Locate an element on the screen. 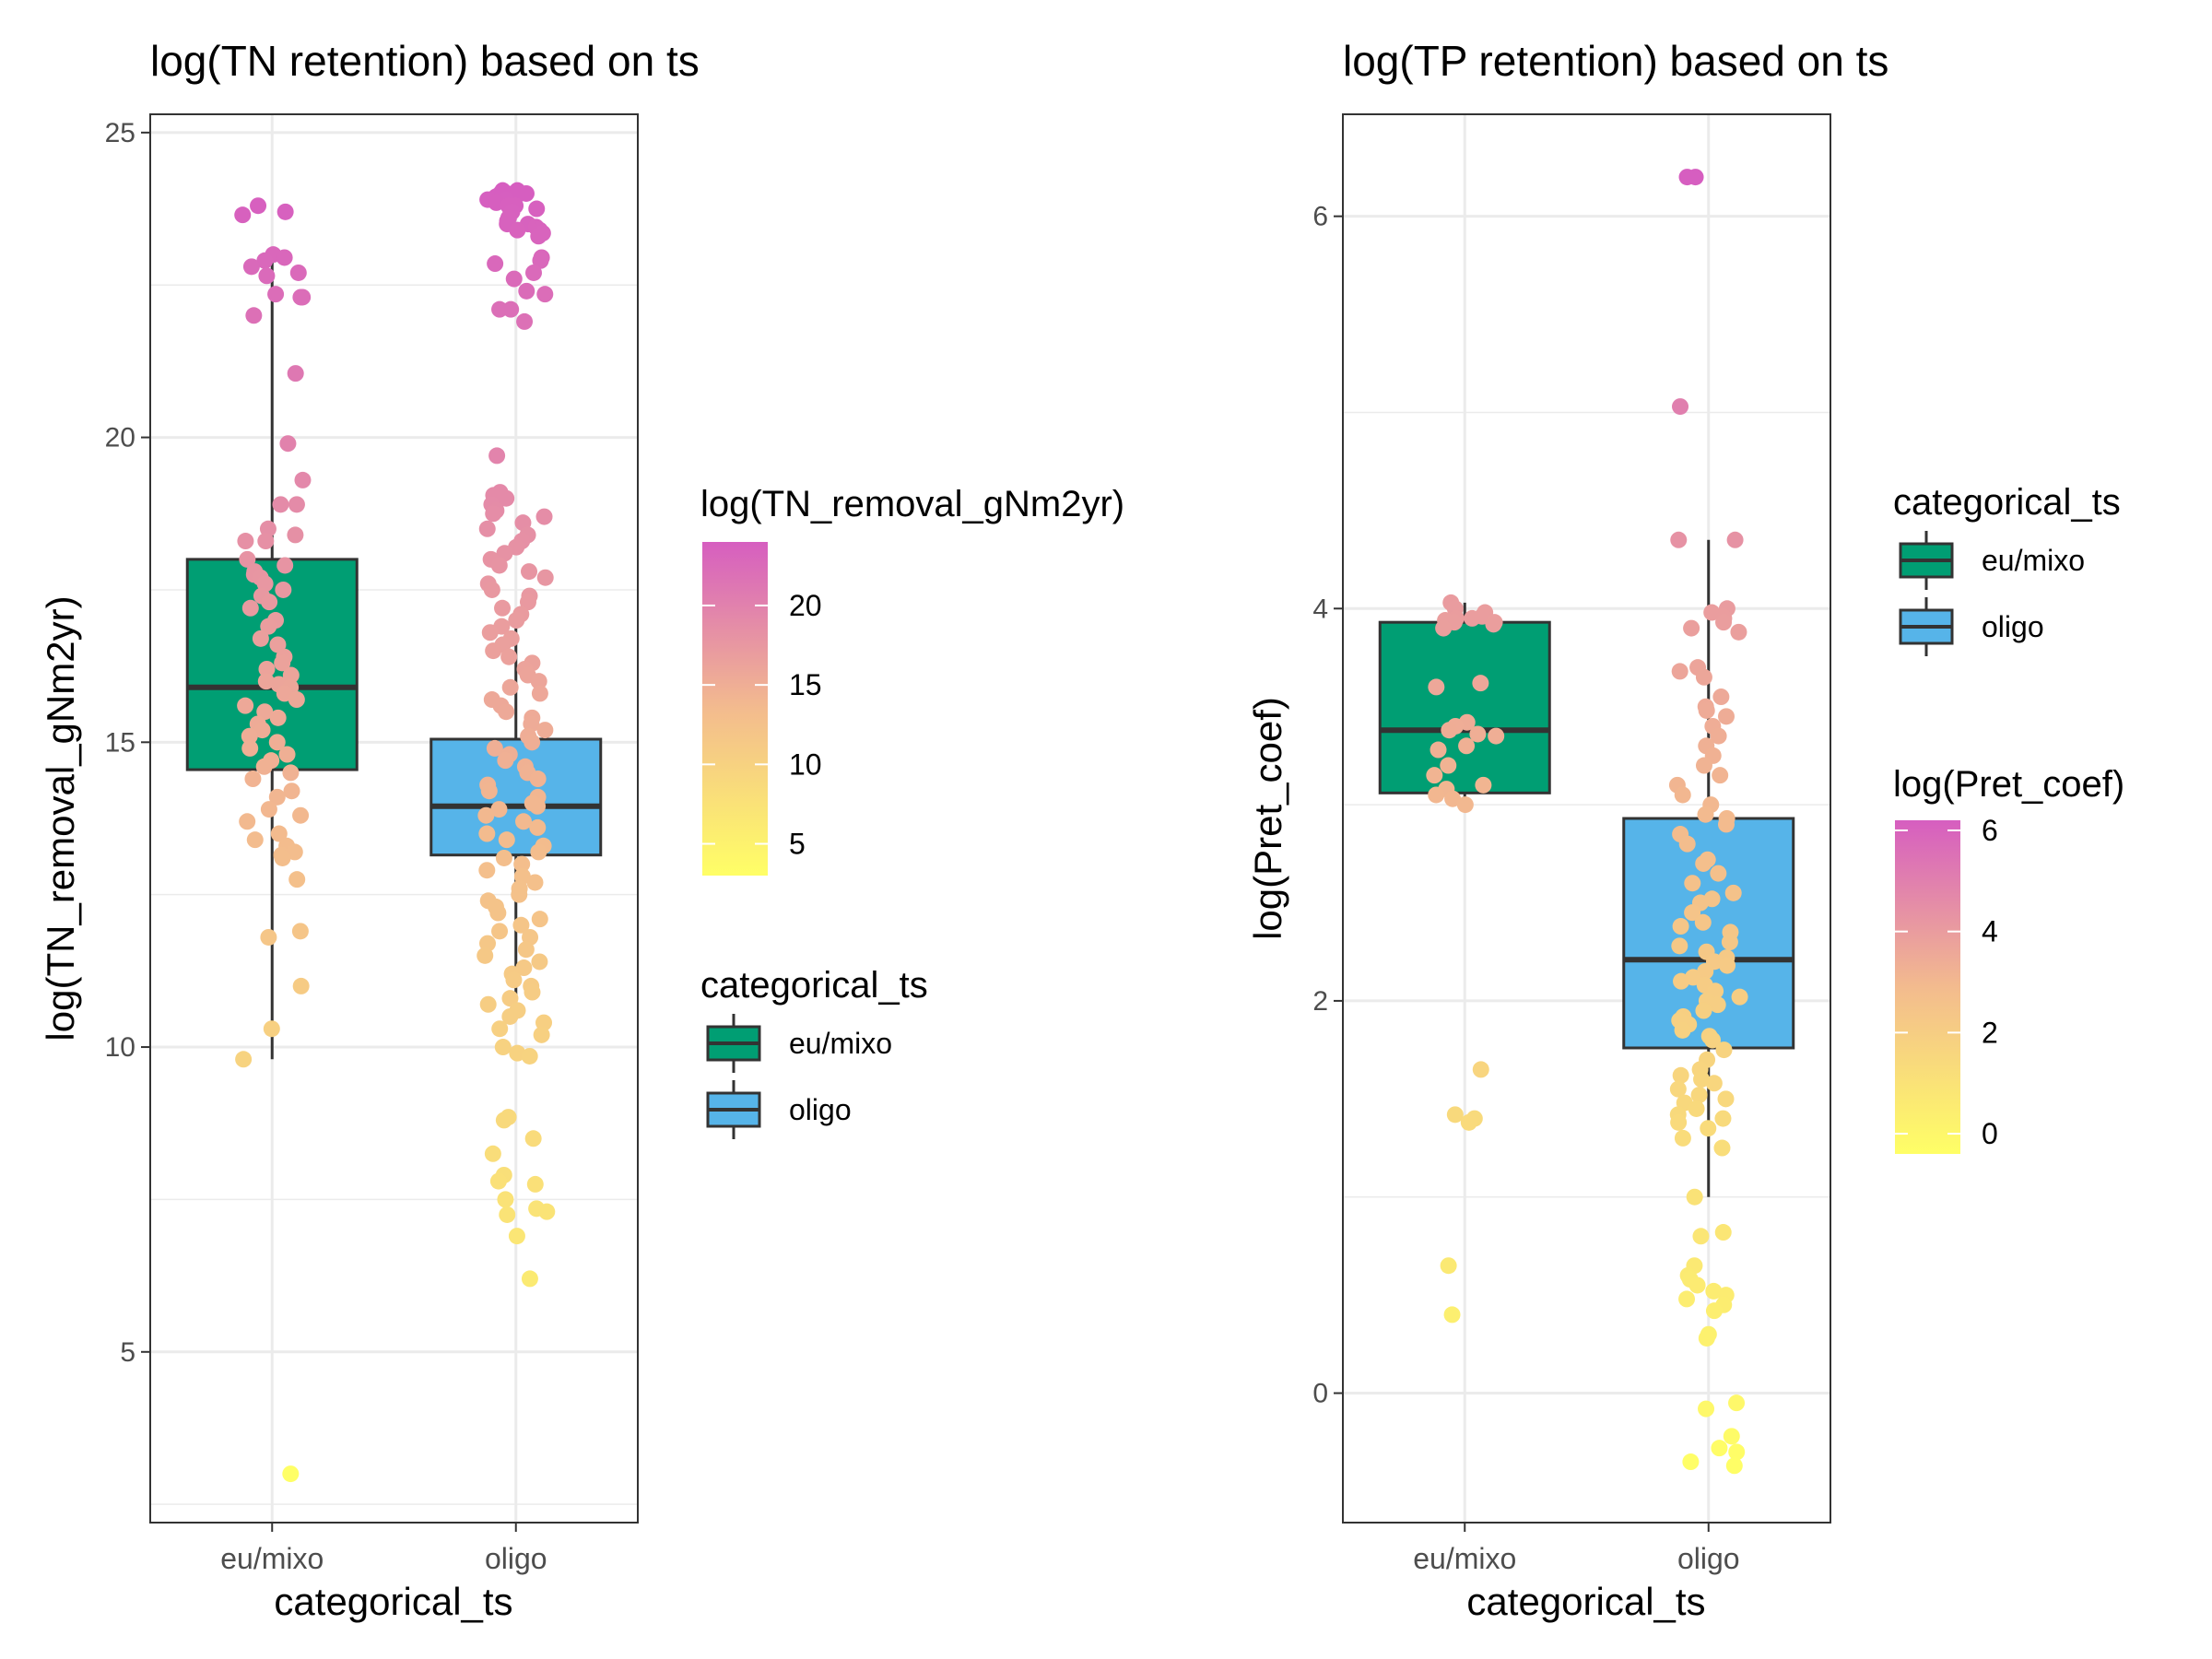 This screenshot has width=2212, height=1659. x-axis: eu/mixo oligo is located at coordinates (1576, 1549).